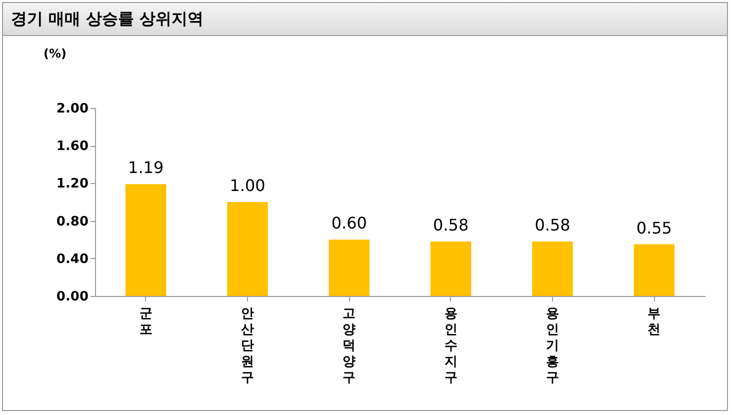 Image resolution: width=732 pixels, height=415 pixels. I want to click on x-tick-label: 부천, so click(654, 322).